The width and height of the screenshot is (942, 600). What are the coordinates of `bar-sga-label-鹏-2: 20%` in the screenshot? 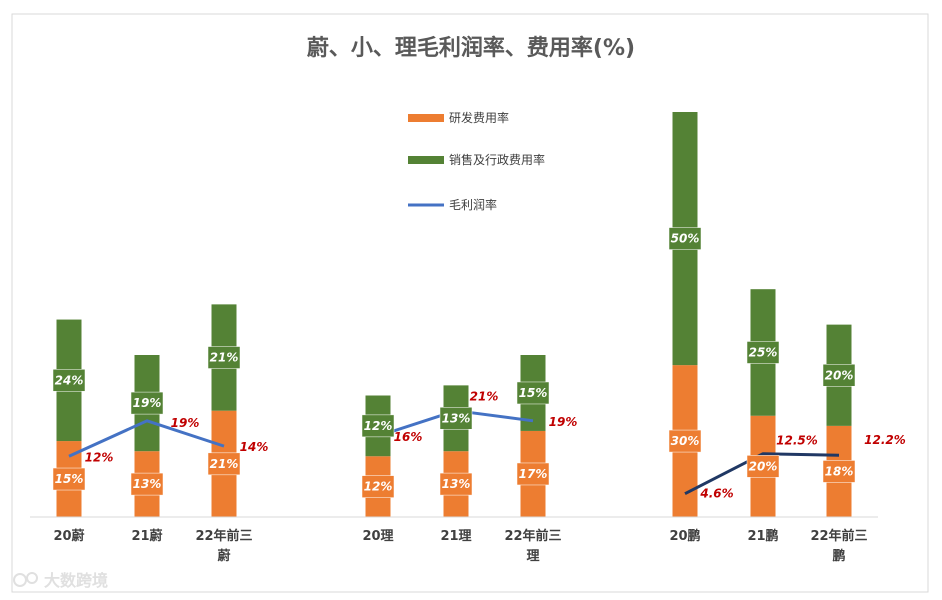 It's located at (839, 375).